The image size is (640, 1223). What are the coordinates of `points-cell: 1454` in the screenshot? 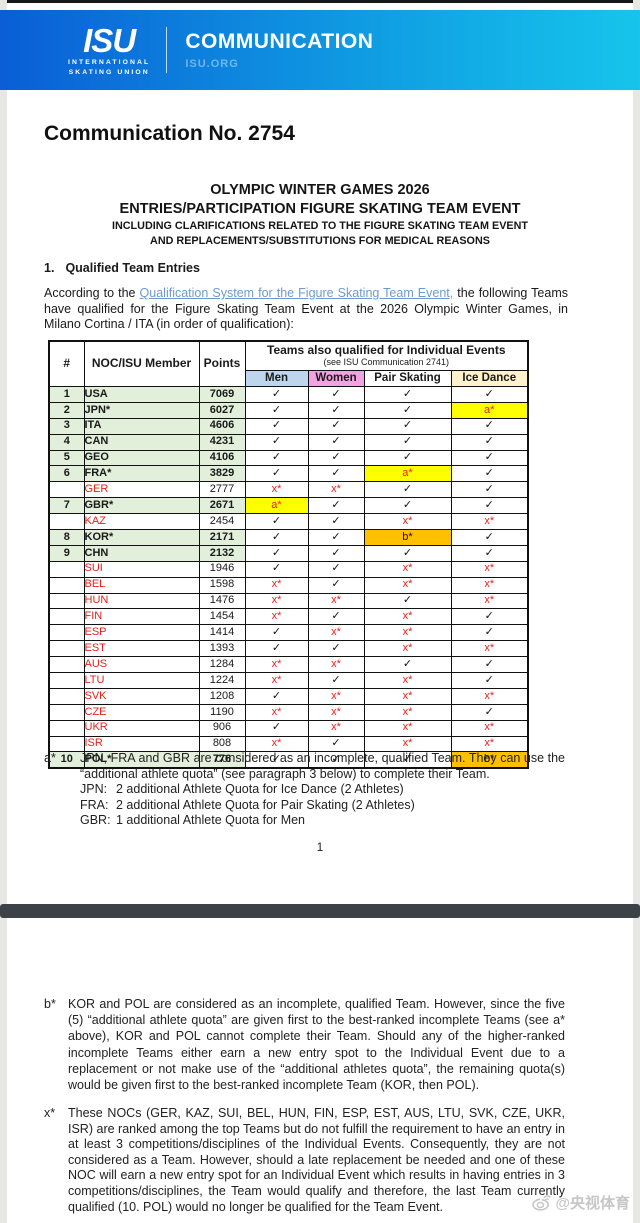 It's located at (222, 617).